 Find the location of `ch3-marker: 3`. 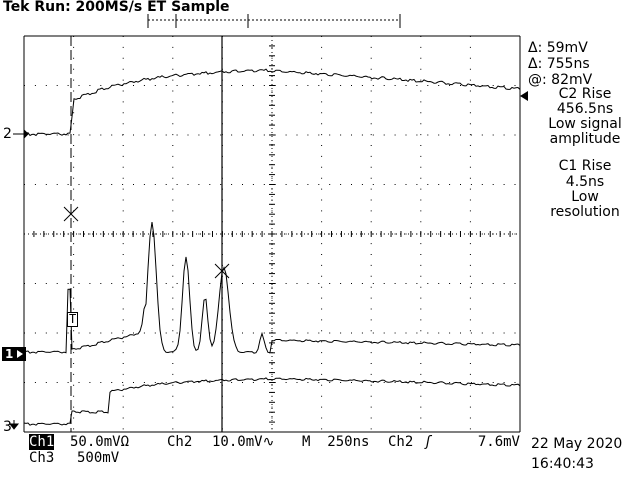

ch3-marker: 3 is located at coordinates (7, 427).